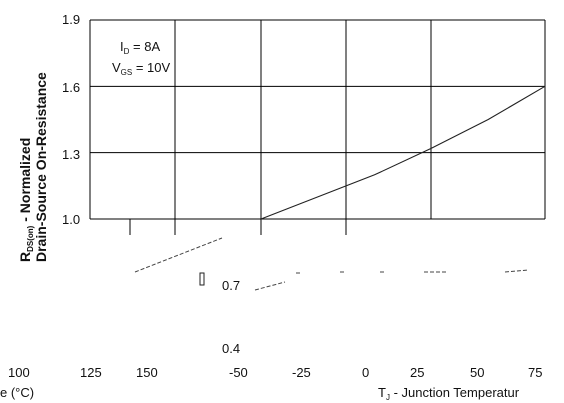  I want to click on x-tick-label: 75, so click(535, 372).